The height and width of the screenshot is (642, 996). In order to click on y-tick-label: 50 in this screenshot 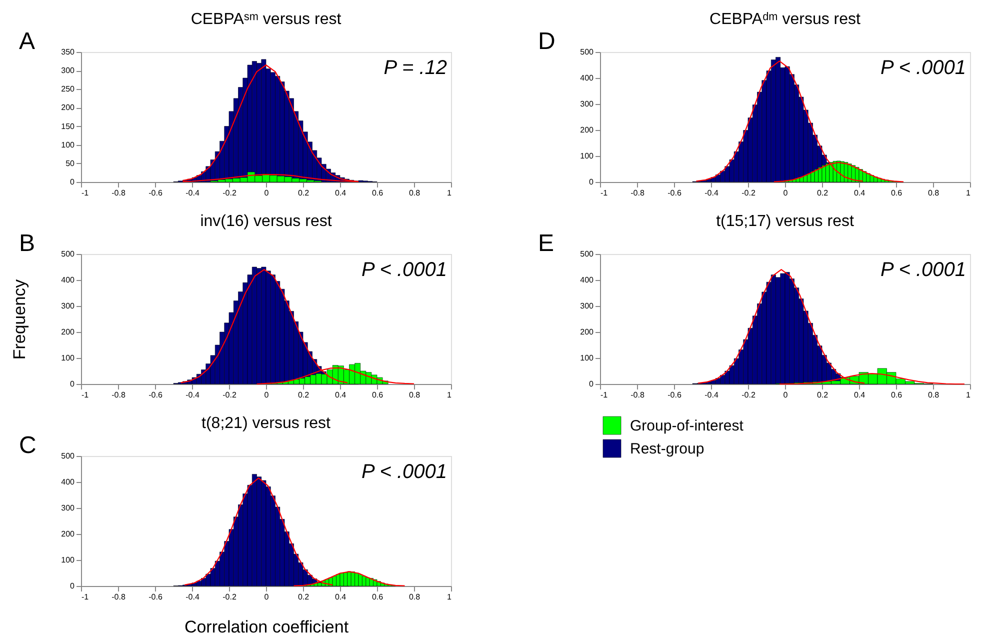, I will do `click(71, 163)`.